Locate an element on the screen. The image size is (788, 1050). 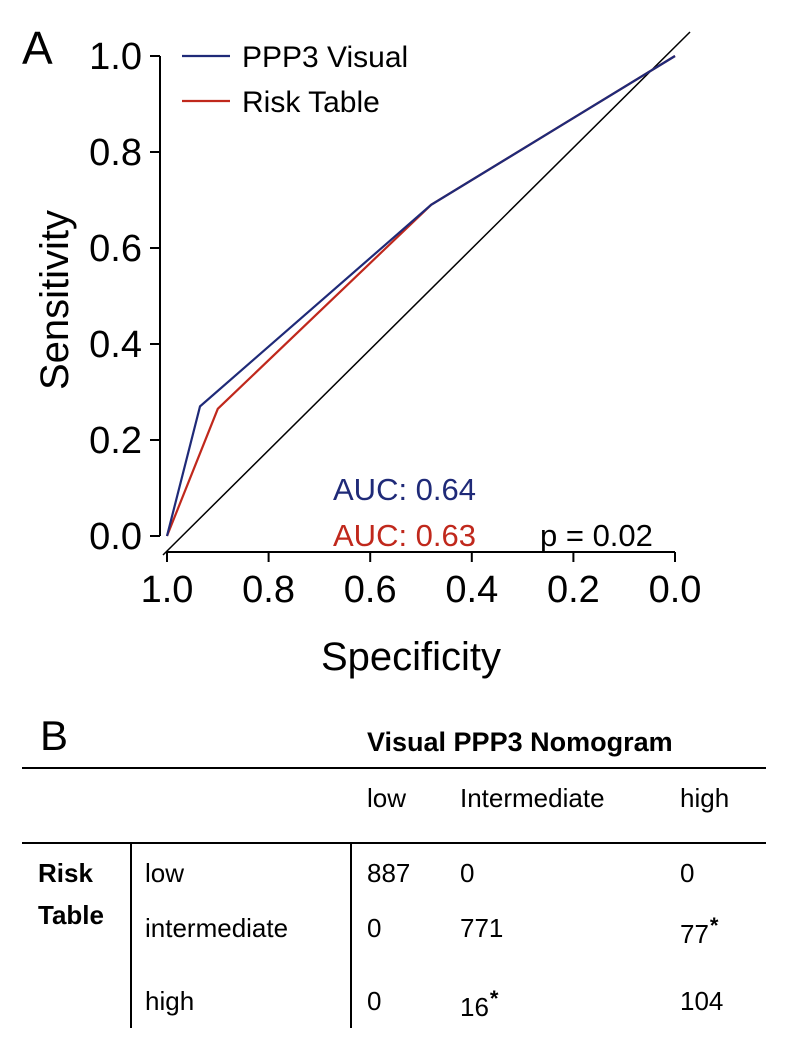
table-cell-starred: 77* is located at coordinates (699, 931).